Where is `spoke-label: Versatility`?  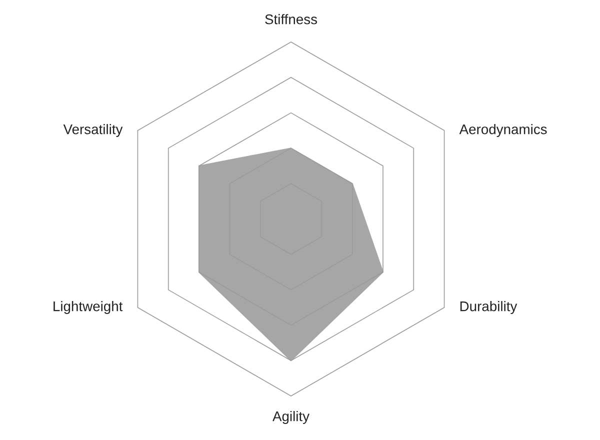 spoke-label: Versatility is located at coordinates (93, 130).